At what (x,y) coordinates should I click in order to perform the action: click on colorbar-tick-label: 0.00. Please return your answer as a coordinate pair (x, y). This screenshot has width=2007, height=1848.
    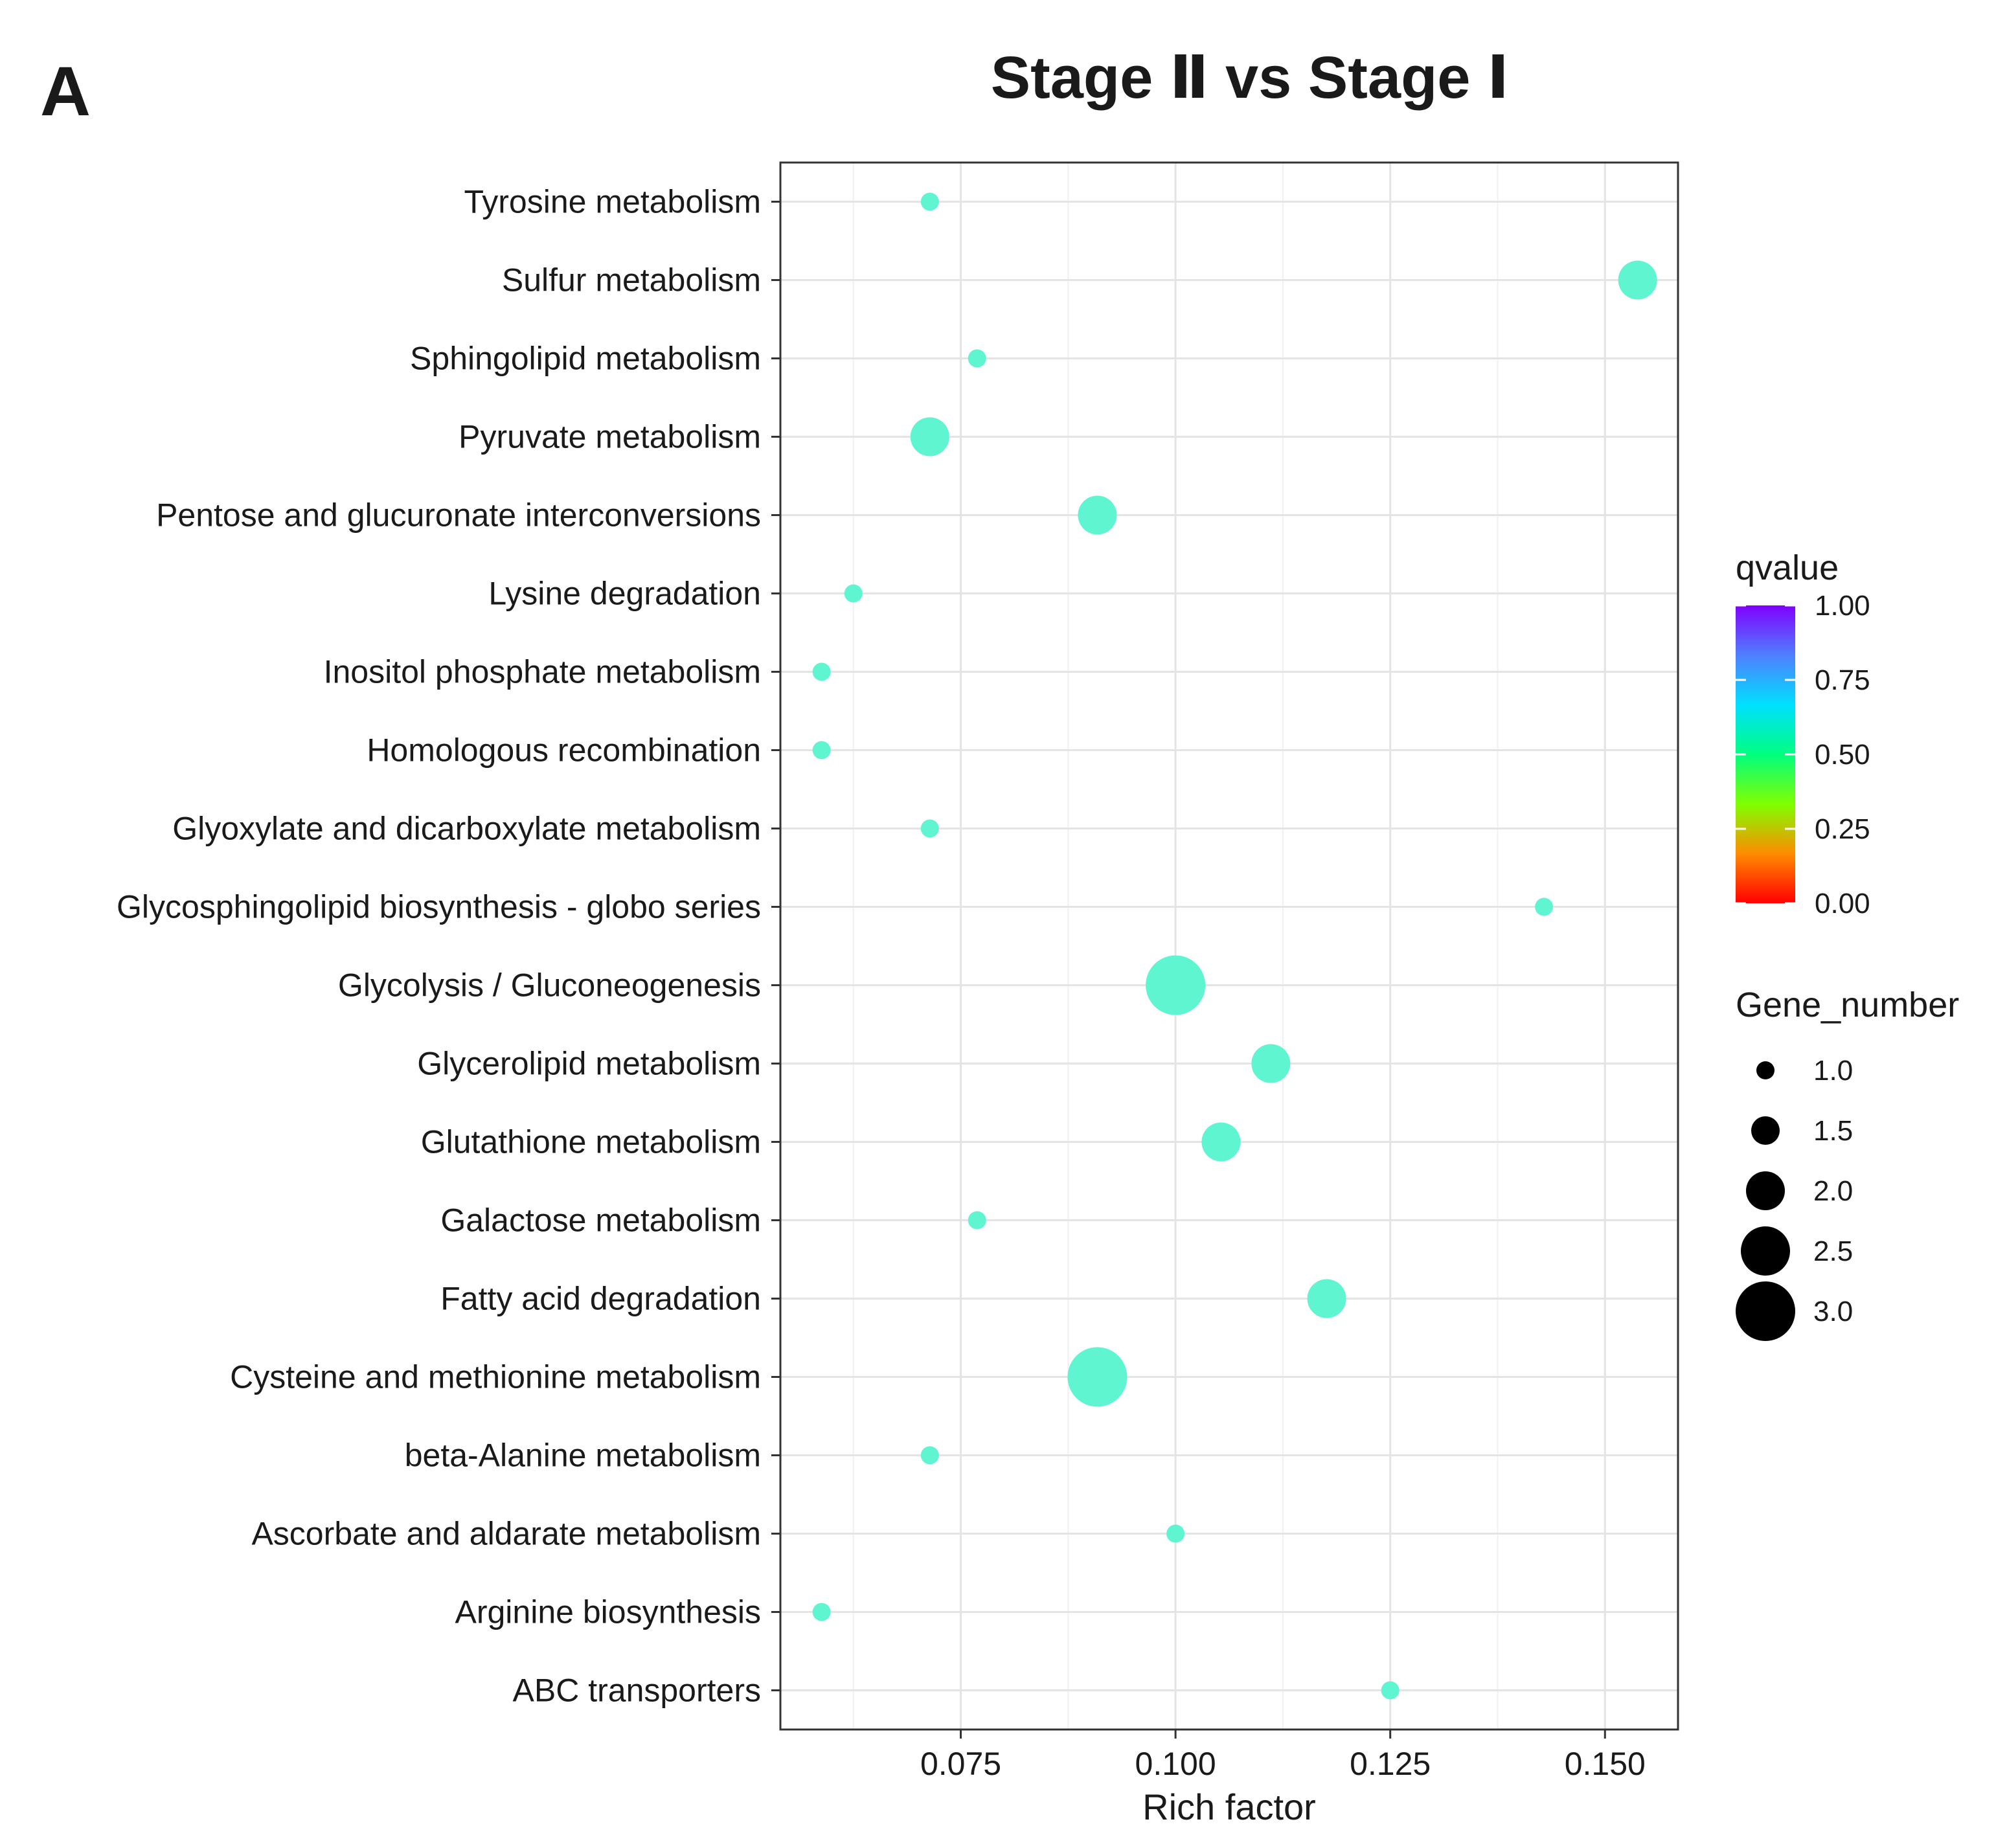
    Looking at the image, I should click on (1843, 903).